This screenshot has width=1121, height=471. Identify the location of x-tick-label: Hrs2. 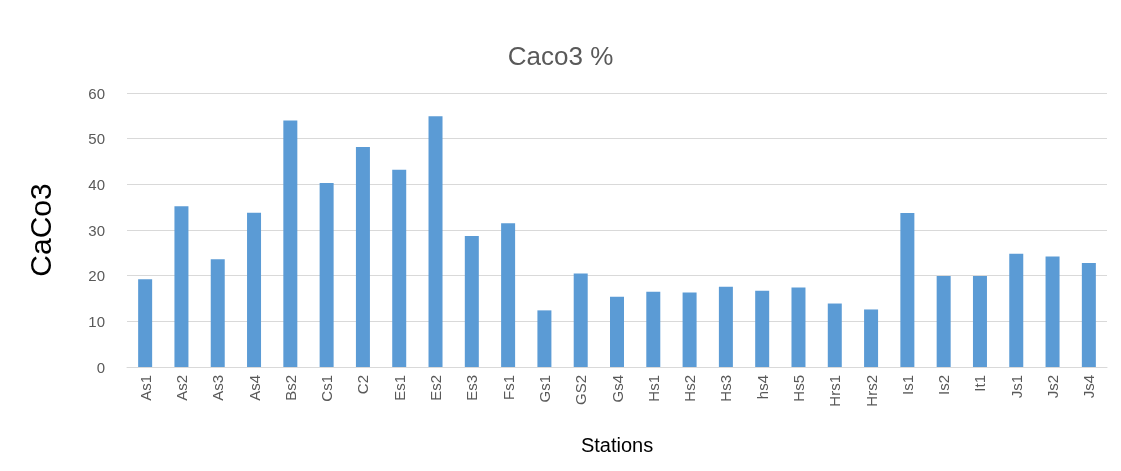
(871, 391).